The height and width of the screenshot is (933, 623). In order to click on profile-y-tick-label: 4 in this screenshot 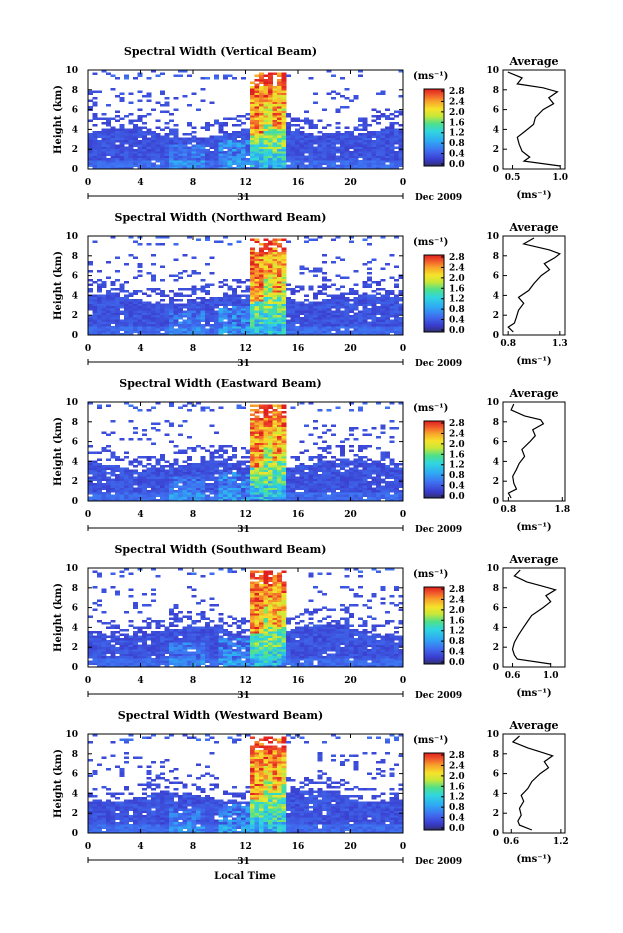, I will do `click(496, 130)`.